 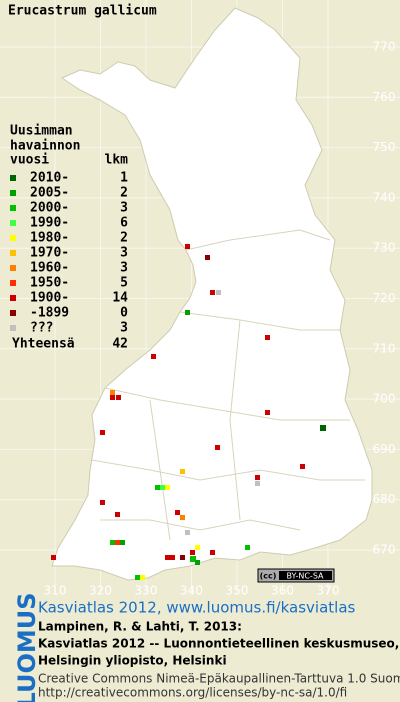 What do you see at coordinates (140, 627) in the screenshot?
I see `citation-line: Lampinen, R. & Lahti, T. 2013:` at bounding box center [140, 627].